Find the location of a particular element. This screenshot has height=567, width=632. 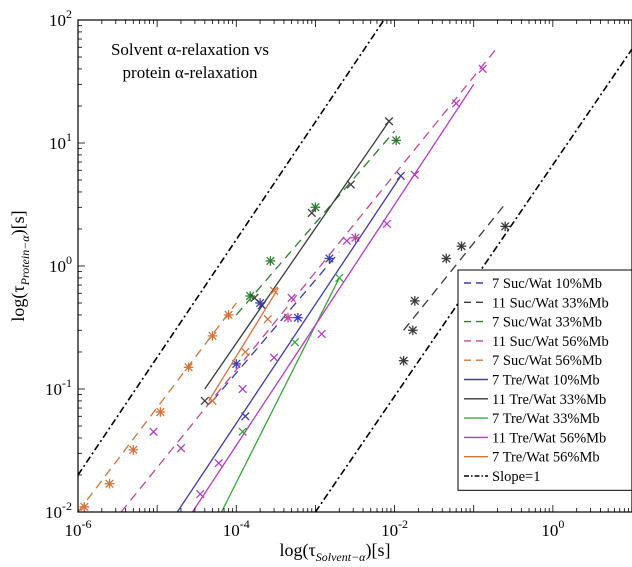

fit-line-7-tre-wat-56-mb is located at coordinates (243, 344).